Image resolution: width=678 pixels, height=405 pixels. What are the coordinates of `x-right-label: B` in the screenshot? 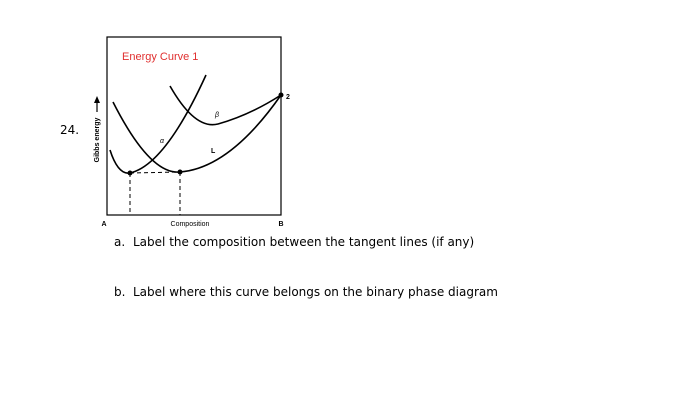 It's located at (280, 224).